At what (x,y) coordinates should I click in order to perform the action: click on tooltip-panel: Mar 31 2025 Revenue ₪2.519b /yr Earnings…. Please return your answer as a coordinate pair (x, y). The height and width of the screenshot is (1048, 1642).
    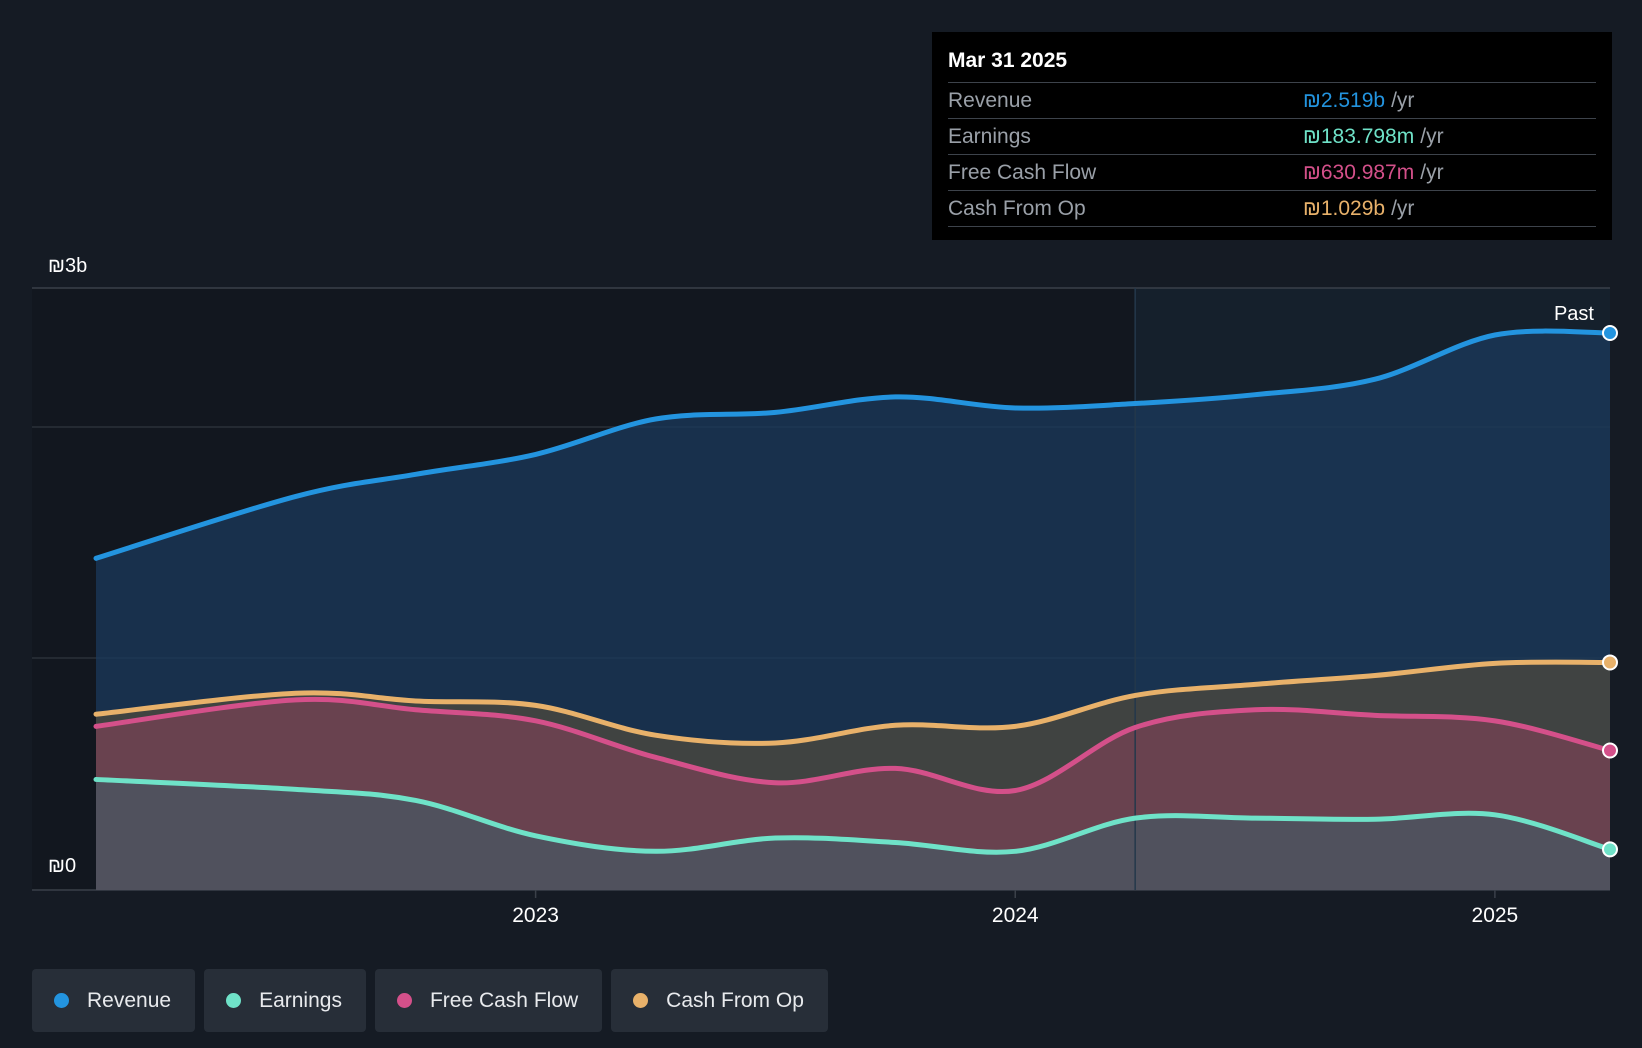
    Looking at the image, I should click on (1272, 136).